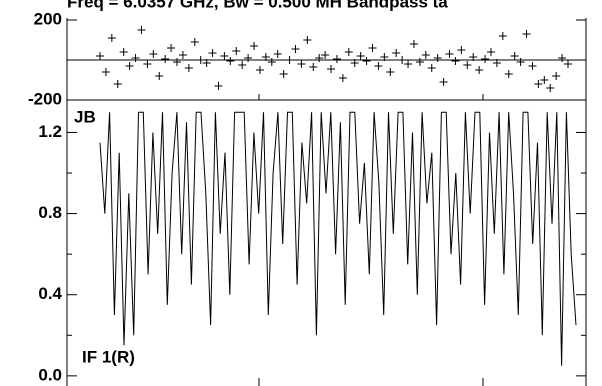 The image size is (602, 386). What do you see at coordinates (50, 374) in the screenshot?
I see `y-tick-label: 0.0` at bounding box center [50, 374].